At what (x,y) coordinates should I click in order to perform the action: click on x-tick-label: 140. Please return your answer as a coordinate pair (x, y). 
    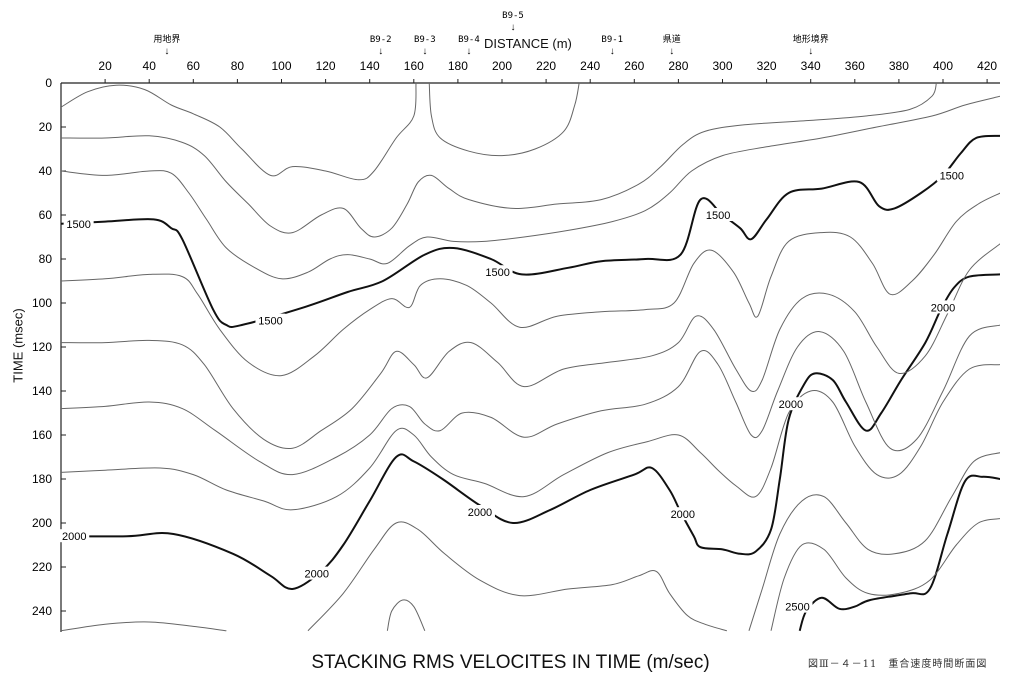
    Looking at the image, I should click on (370, 66).